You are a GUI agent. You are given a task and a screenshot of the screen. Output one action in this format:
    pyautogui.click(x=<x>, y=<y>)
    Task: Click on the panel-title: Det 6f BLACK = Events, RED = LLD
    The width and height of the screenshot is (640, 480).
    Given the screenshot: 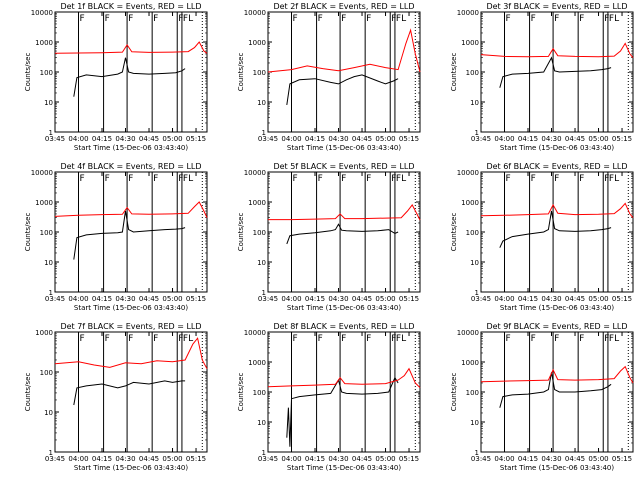 What is the action you would take?
    pyautogui.click(x=556, y=166)
    